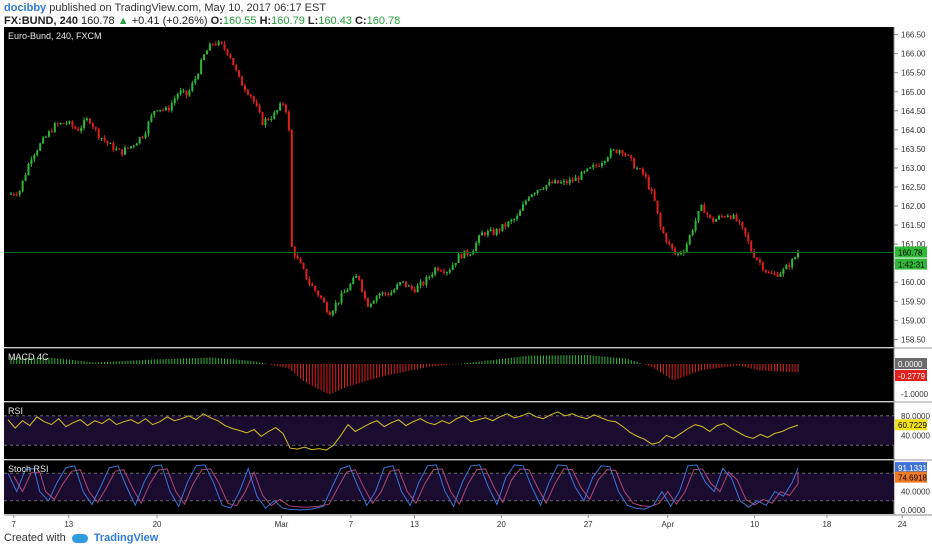 The width and height of the screenshot is (932, 550). Describe the element at coordinates (913, 54) in the screenshot. I see `price-tick-label: 166.00` at that location.